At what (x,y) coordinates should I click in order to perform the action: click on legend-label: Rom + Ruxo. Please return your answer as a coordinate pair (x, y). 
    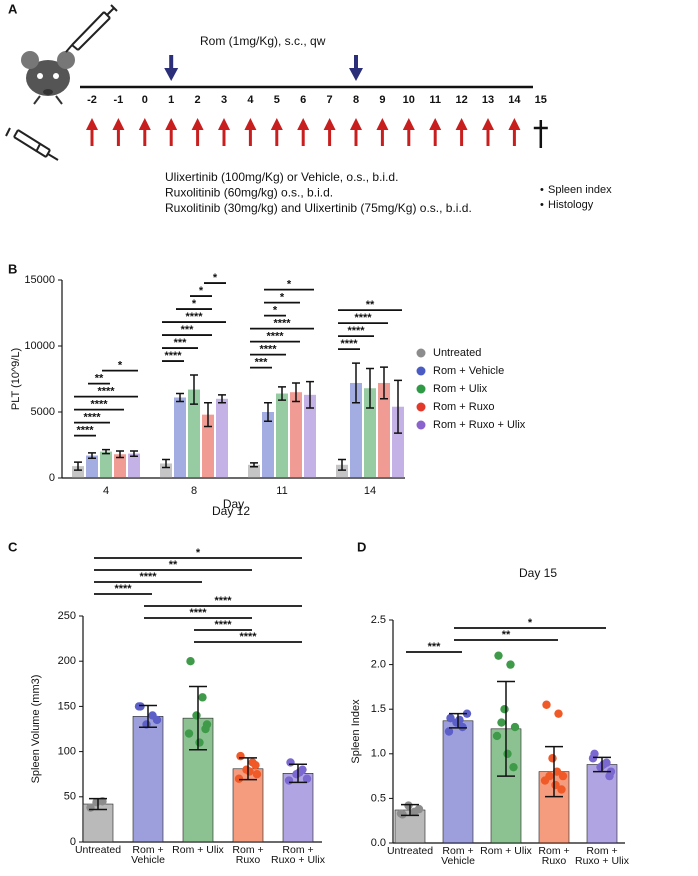
    Looking at the image, I should click on (463, 407).